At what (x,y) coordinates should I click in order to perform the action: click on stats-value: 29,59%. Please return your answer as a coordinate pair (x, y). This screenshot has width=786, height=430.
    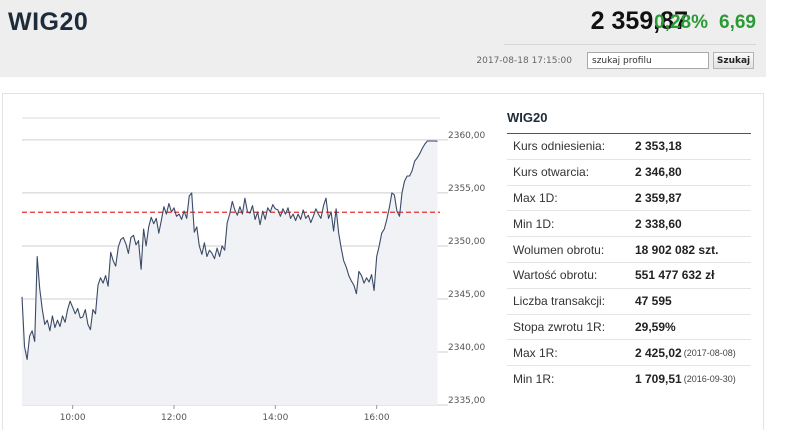
    Looking at the image, I should click on (655, 326).